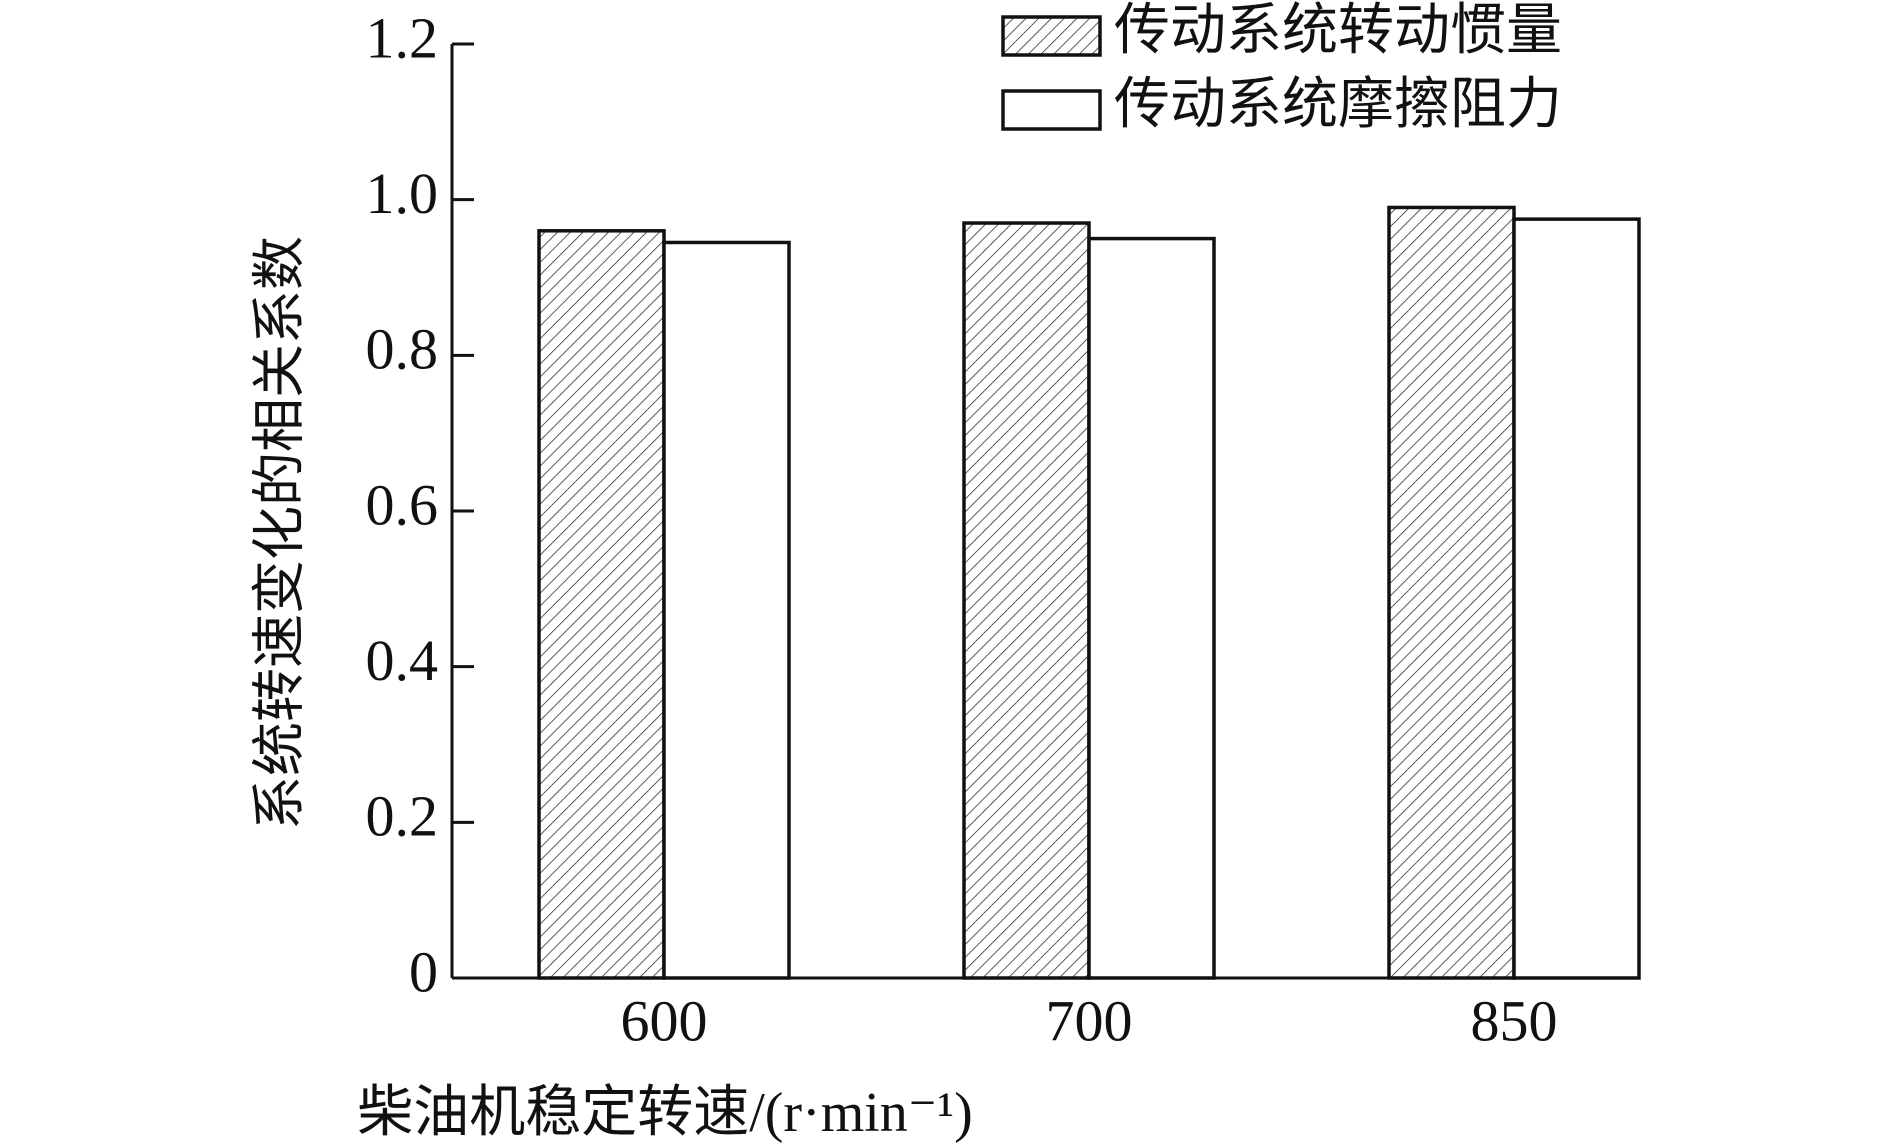 The height and width of the screenshot is (1146, 1889). Describe the element at coordinates (402, 816) in the screenshot. I see `y-tick-label: 0.2` at that location.